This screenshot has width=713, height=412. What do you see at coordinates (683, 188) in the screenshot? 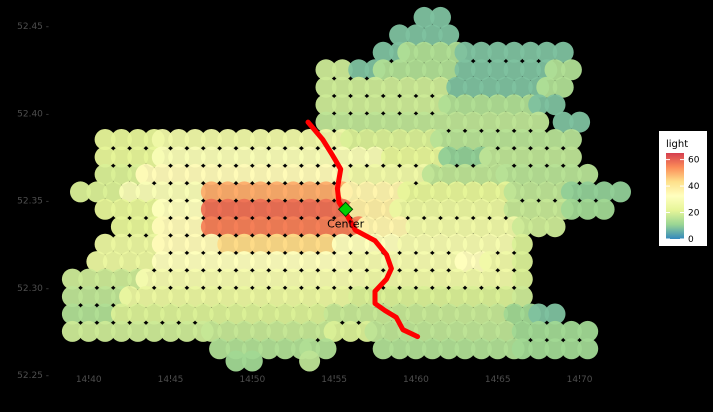
I see `legend: light 0 20 40 60` at bounding box center [683, 188].